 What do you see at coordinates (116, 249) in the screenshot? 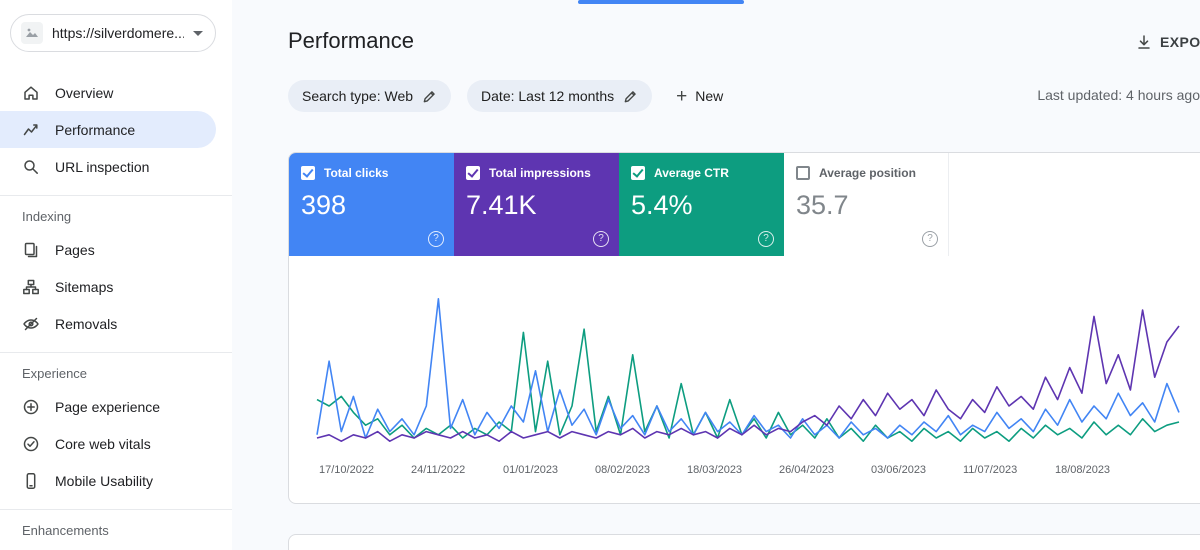
I see `sidebar-item-pages: Pages` at bounding box center [116, 249].